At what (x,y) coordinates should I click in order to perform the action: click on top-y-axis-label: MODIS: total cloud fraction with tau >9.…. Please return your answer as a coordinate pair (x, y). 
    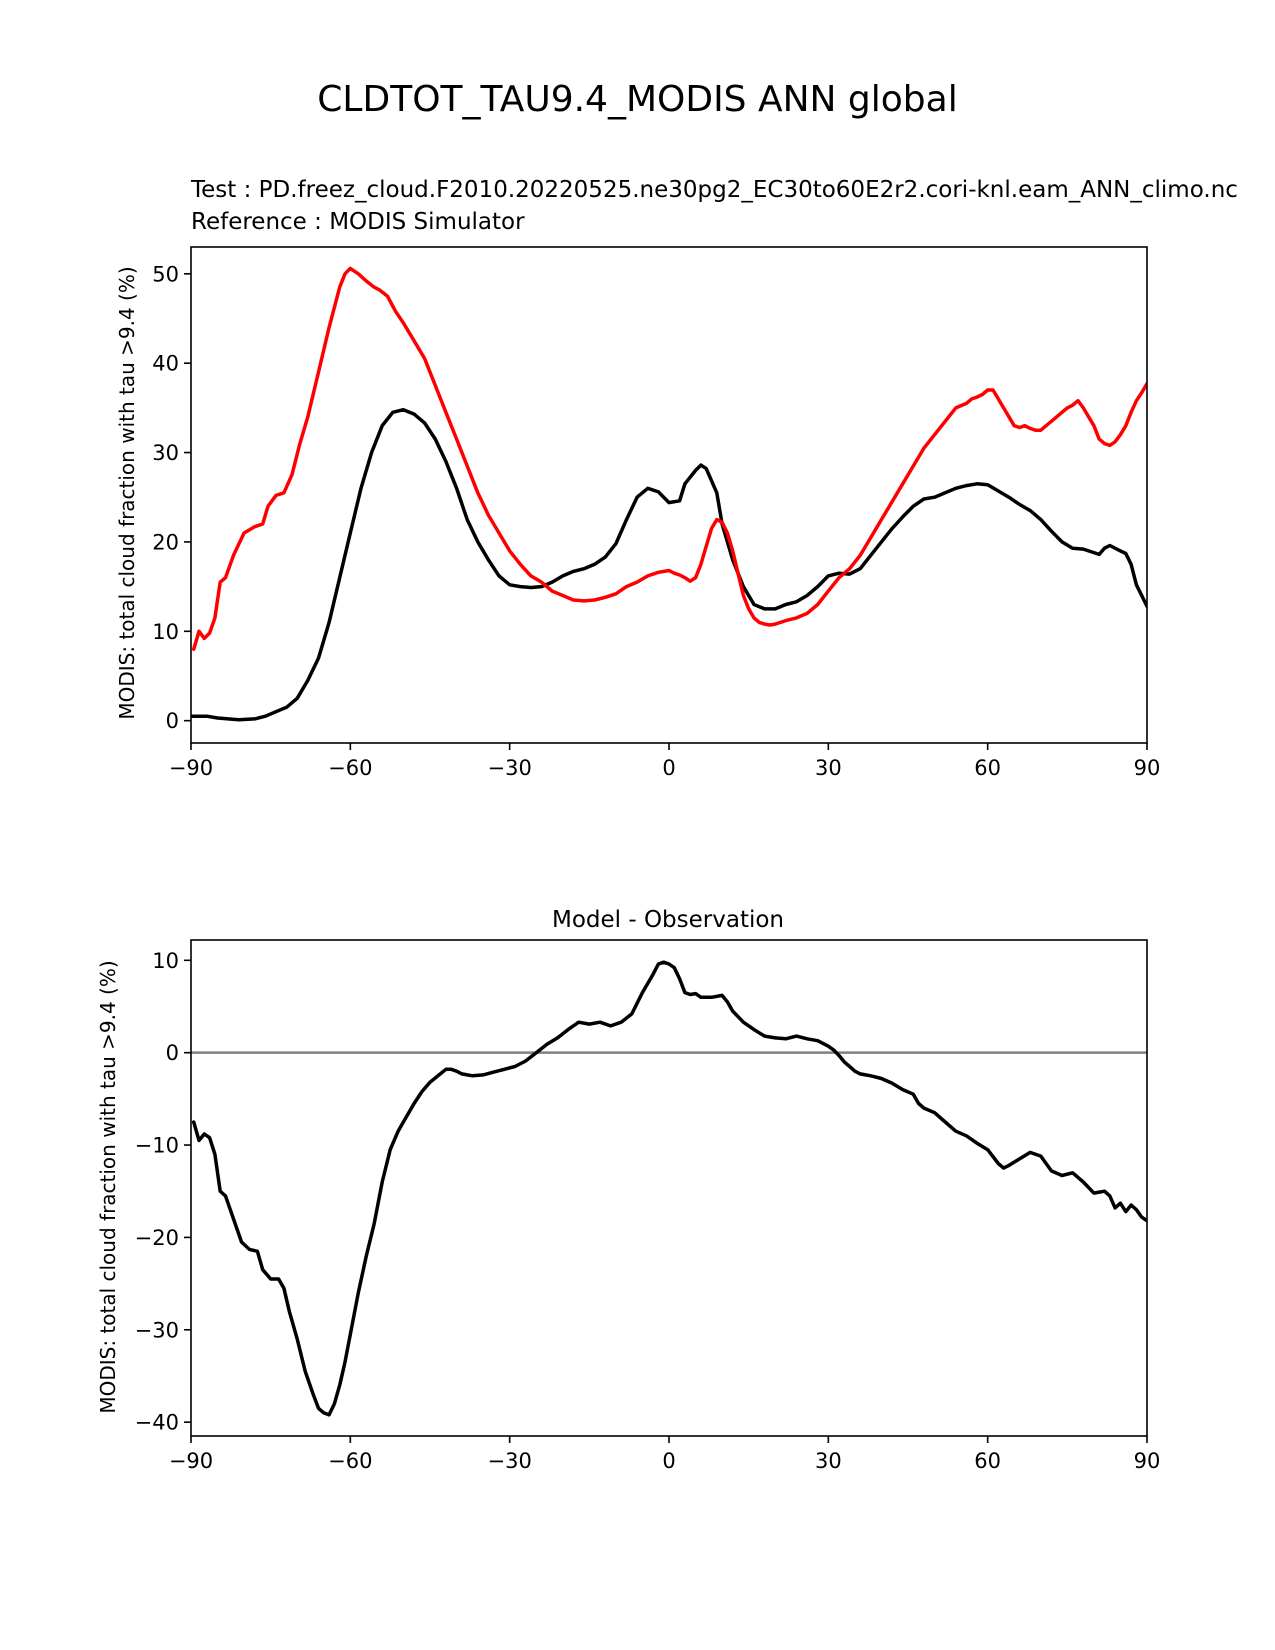
    Looking at the image, I should click on (127, 492).